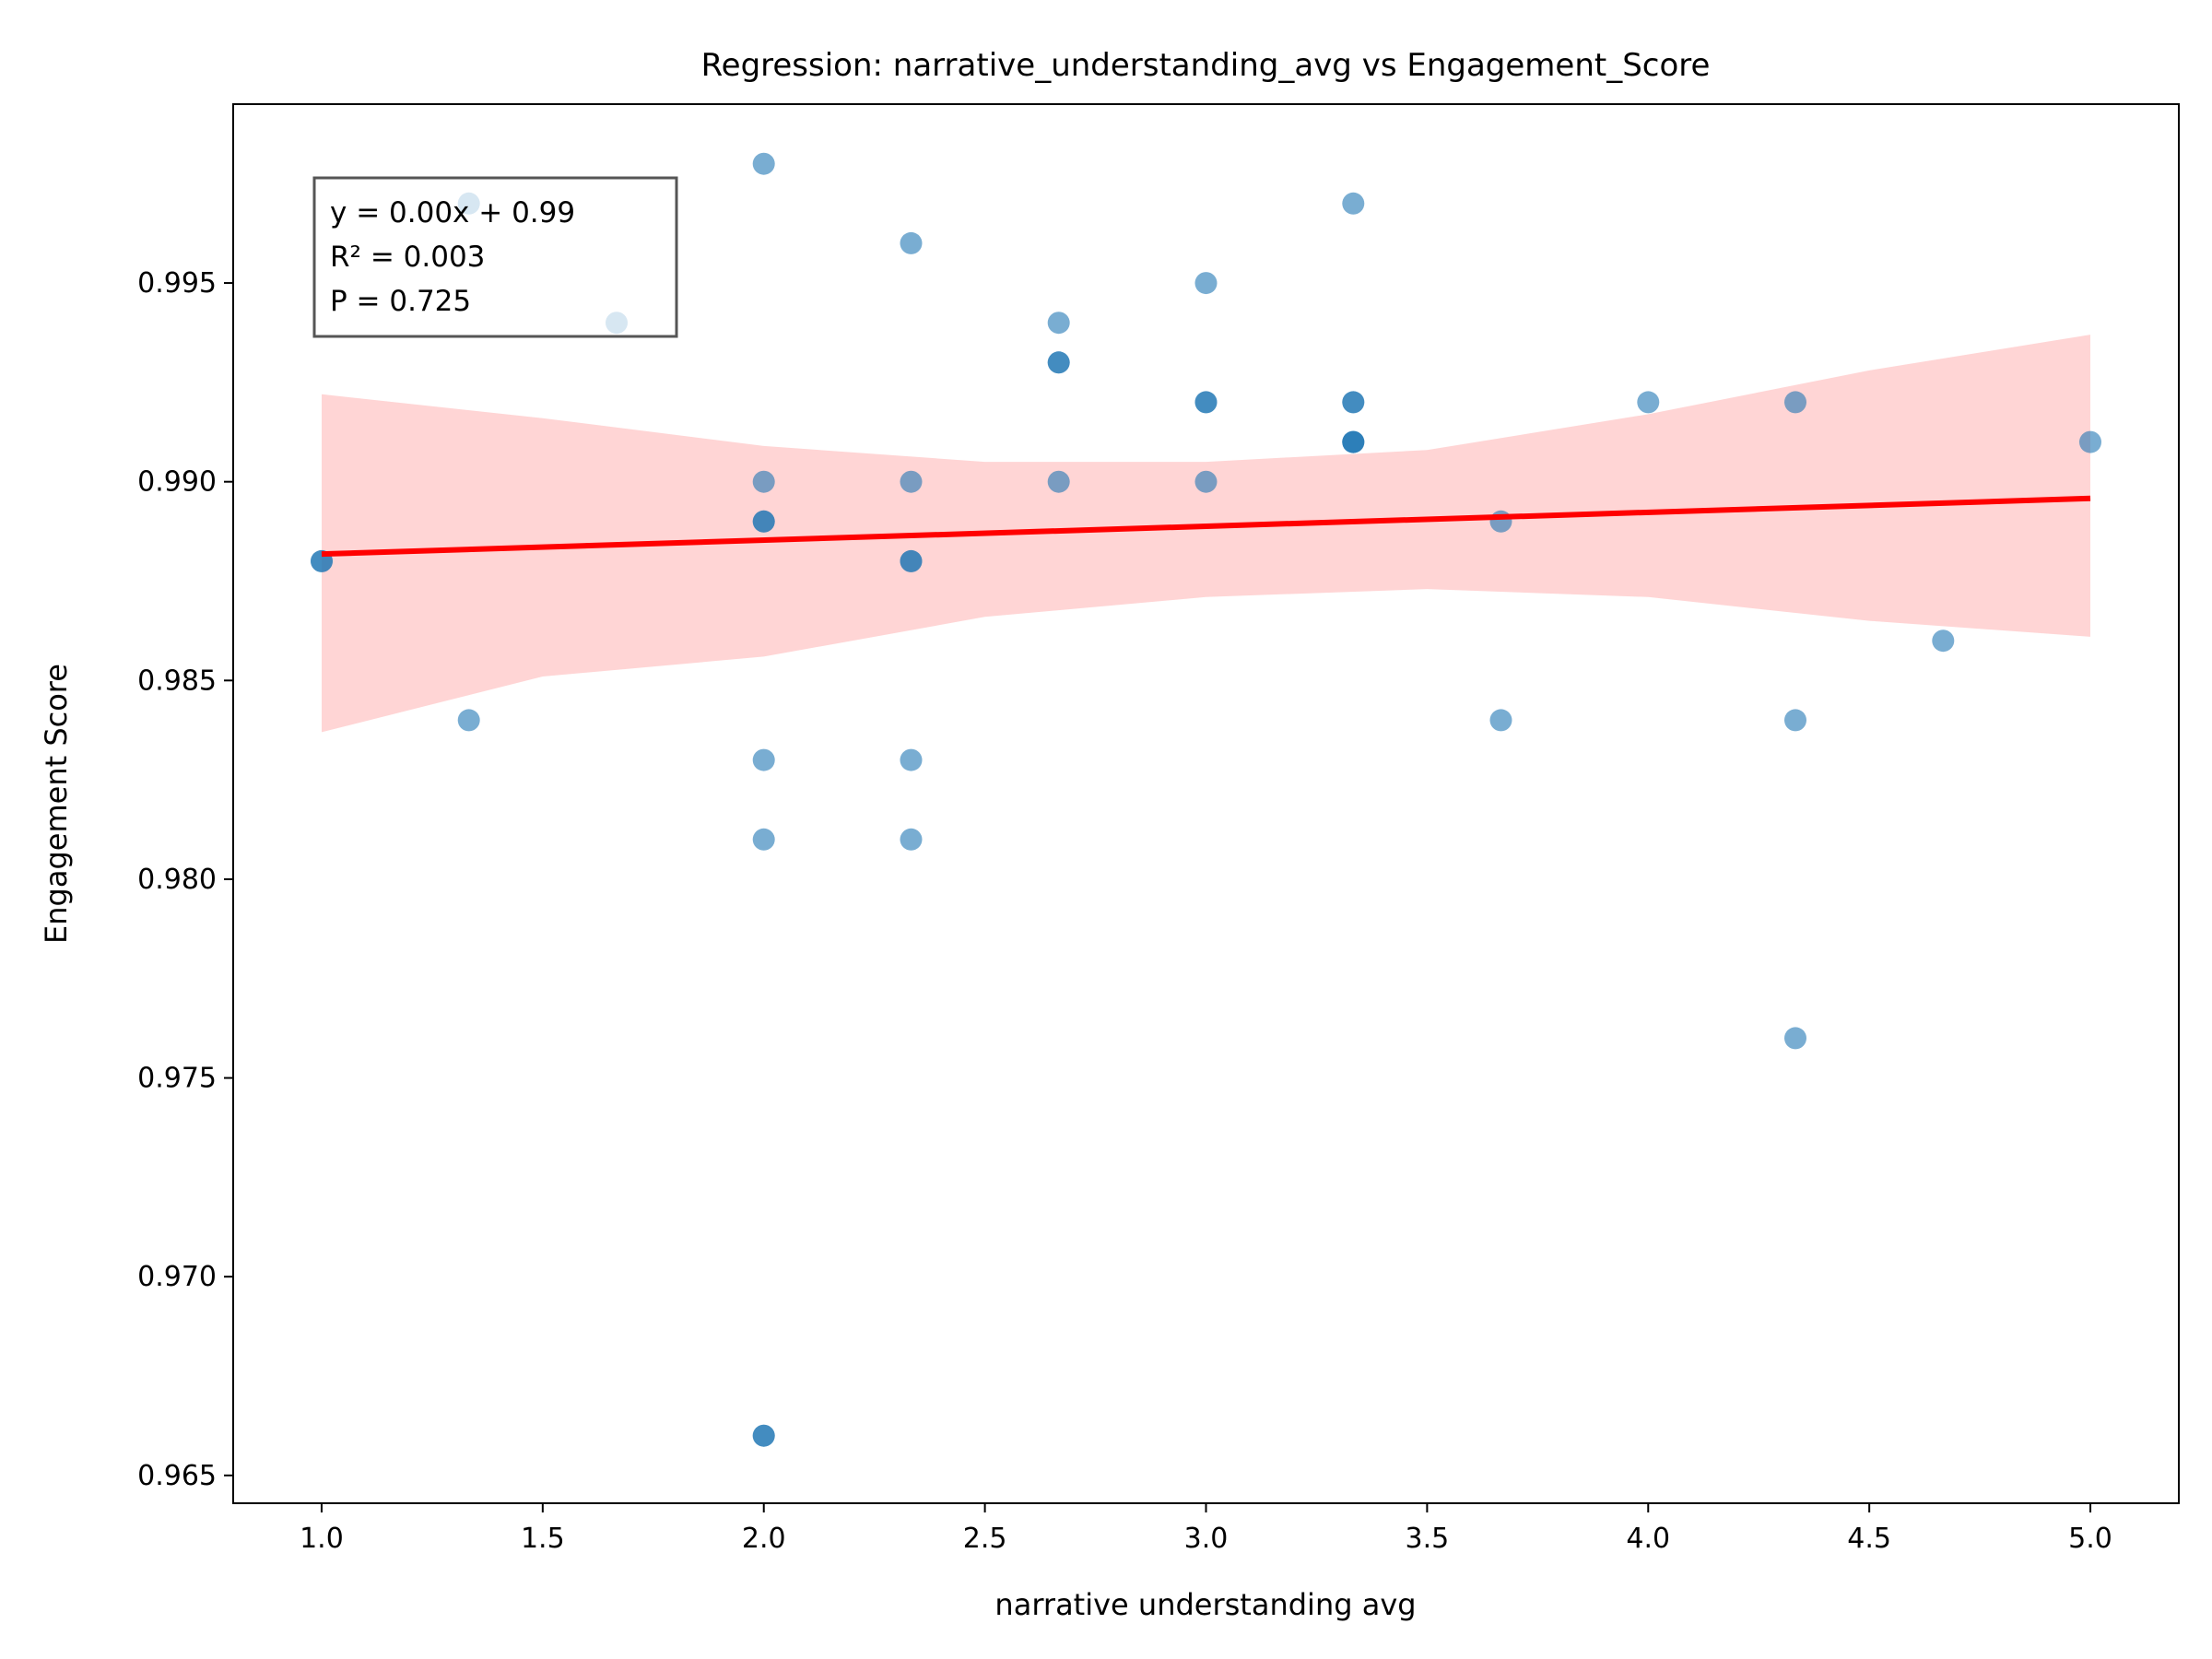 This screenshot has width=2212, height=1659. I want to click on x-tick-label: 2.0, so click(764, 1539).